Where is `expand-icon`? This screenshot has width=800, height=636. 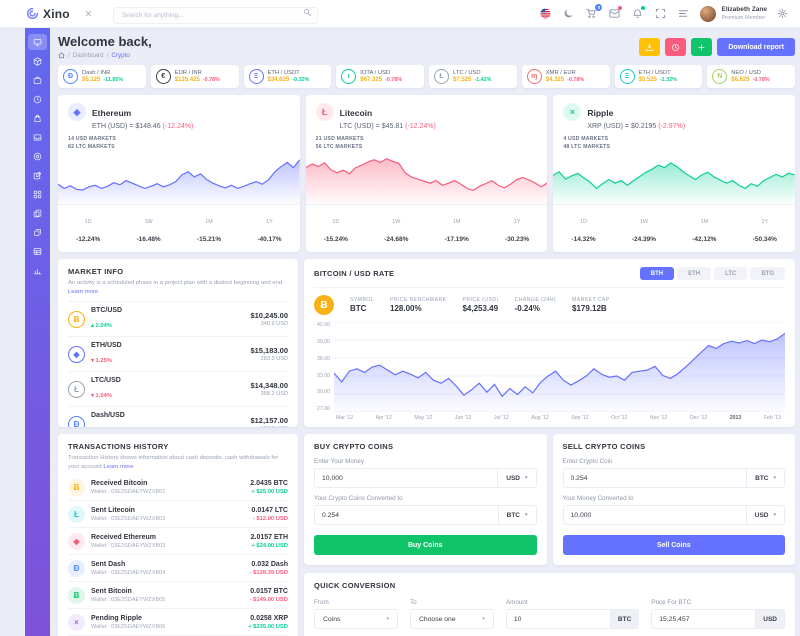
expand-icon is located at coordinates (660, 13).